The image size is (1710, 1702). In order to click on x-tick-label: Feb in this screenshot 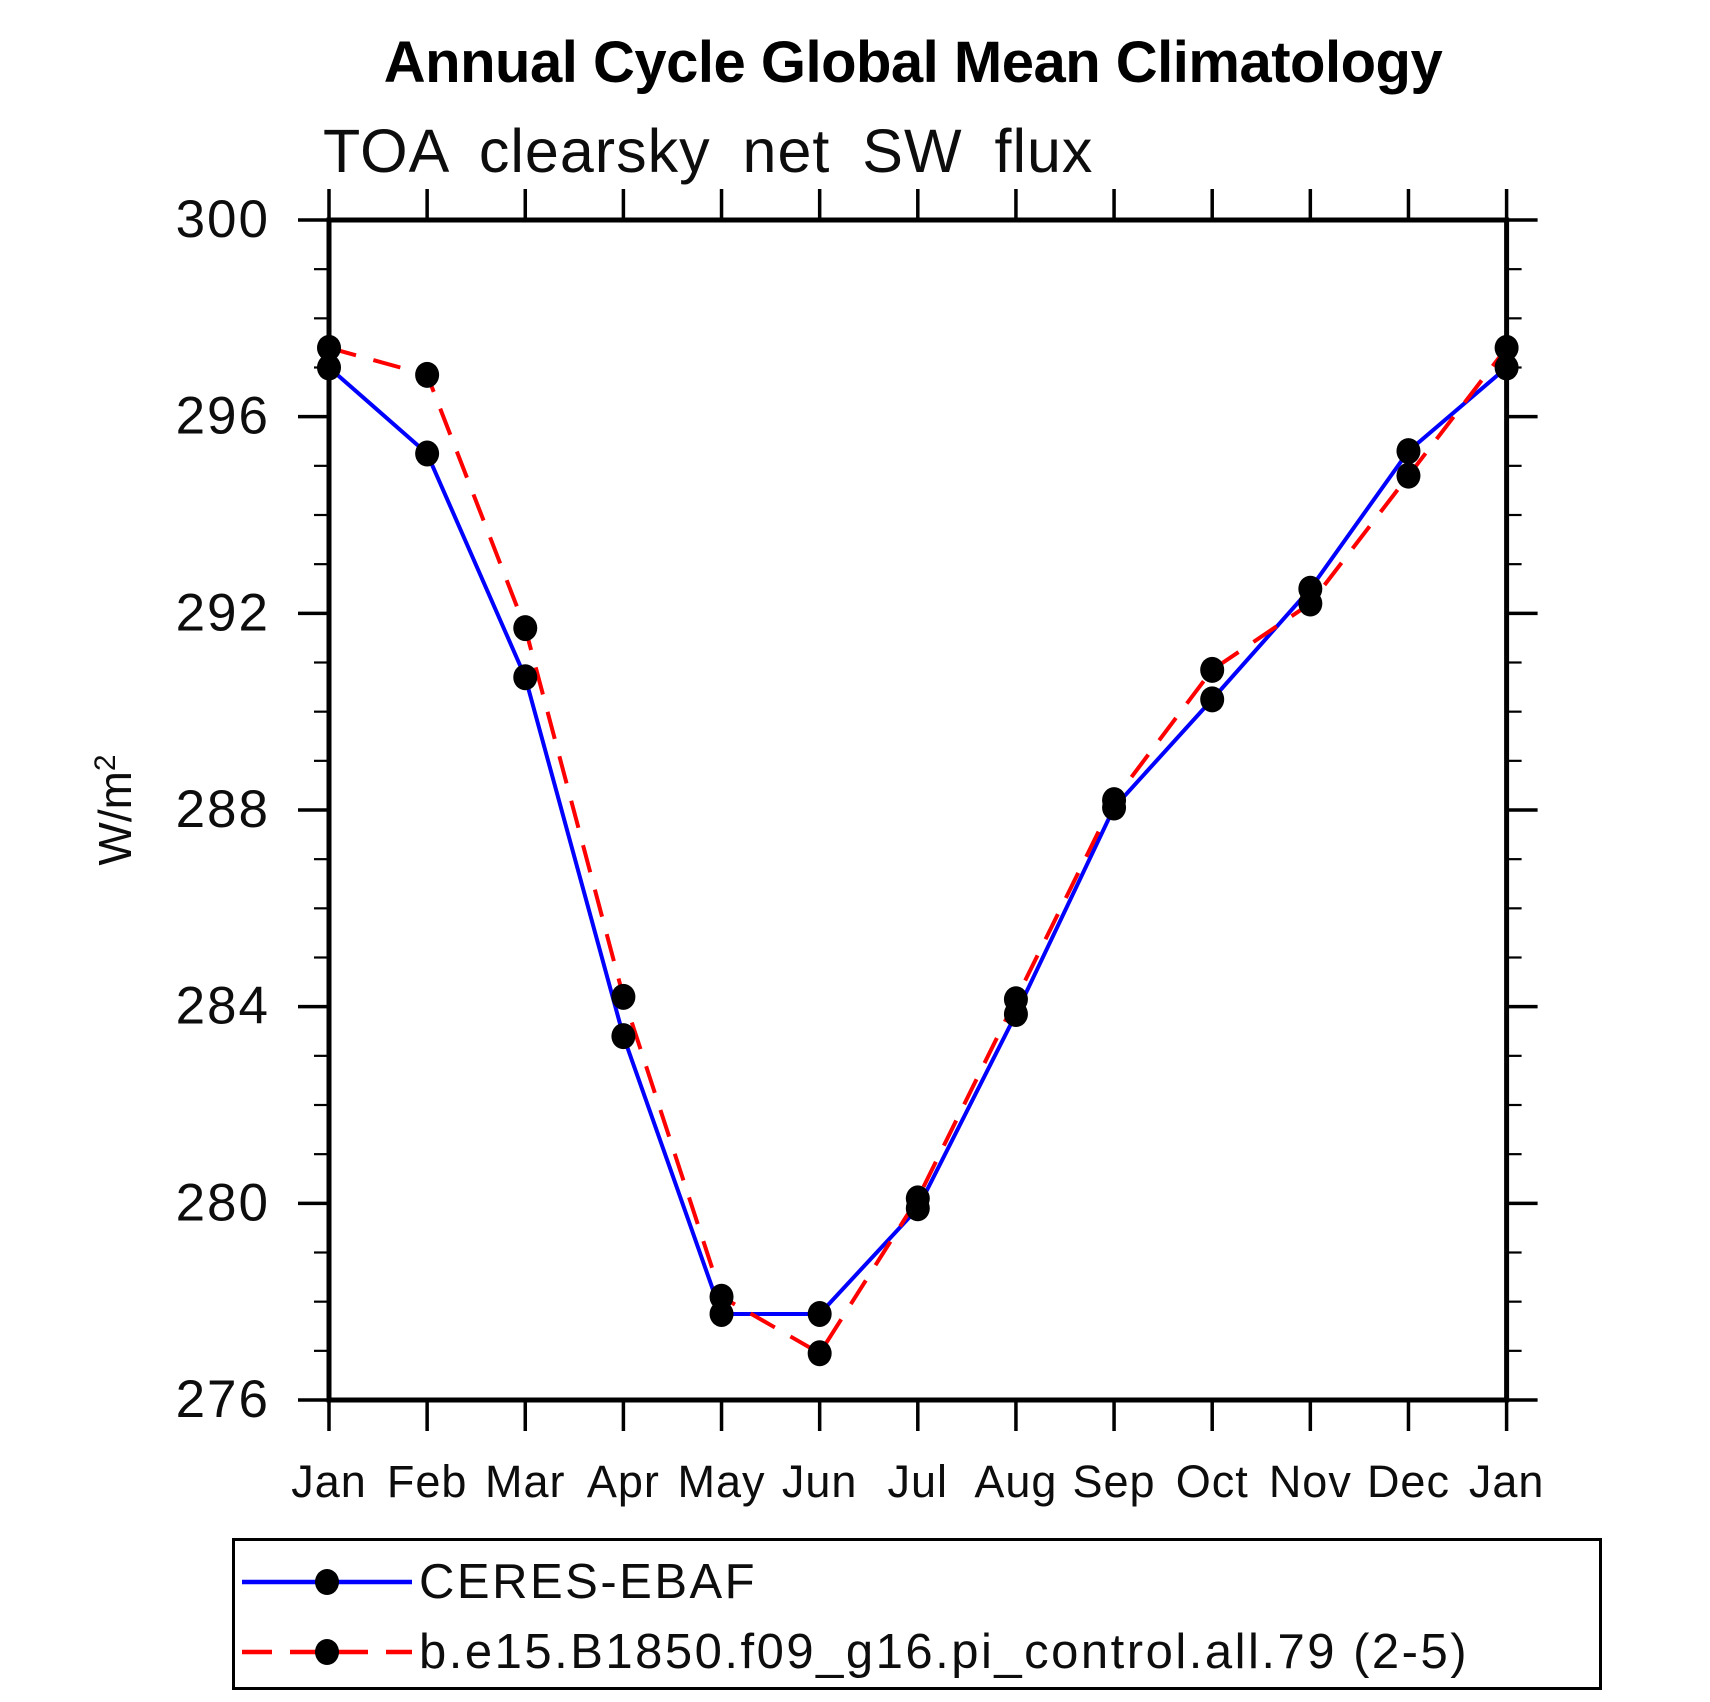, I will do `click(427, 1481)`.